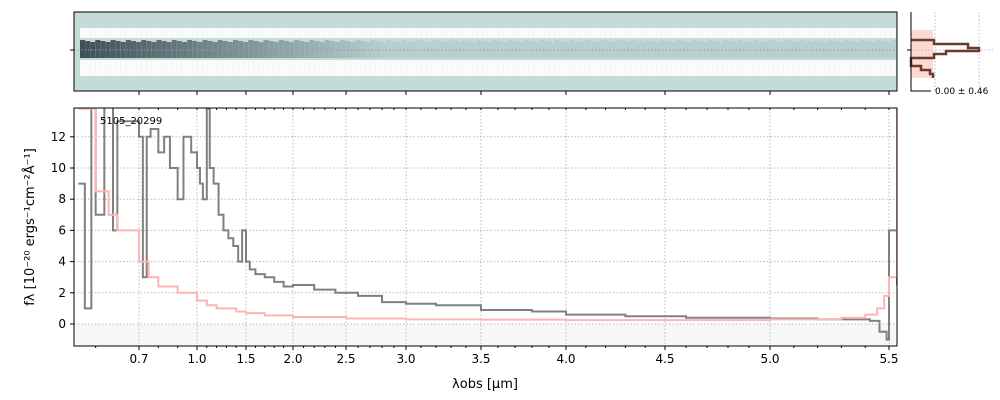 This screenshot has height=400, width=1000. Describe the element at coordinates (245, 359) in the screenshot. I see `x-tick-label: 1.5` at that location.